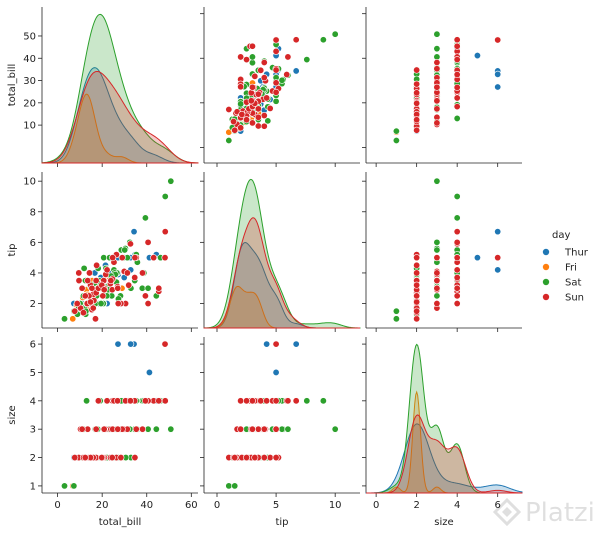 The height and width of the screenshot is (533, 597). I want to click on x-axis-title: size, so click(443, 522).